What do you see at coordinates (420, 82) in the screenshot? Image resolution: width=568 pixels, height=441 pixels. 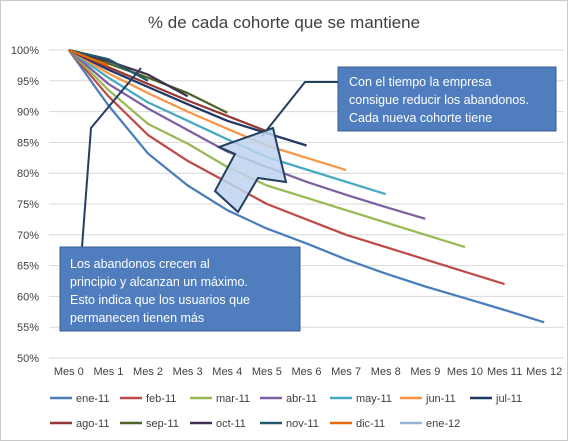 I see `callout-improvement-line-1: Con el tiempo la empresa` at bounding box center [420, 82].